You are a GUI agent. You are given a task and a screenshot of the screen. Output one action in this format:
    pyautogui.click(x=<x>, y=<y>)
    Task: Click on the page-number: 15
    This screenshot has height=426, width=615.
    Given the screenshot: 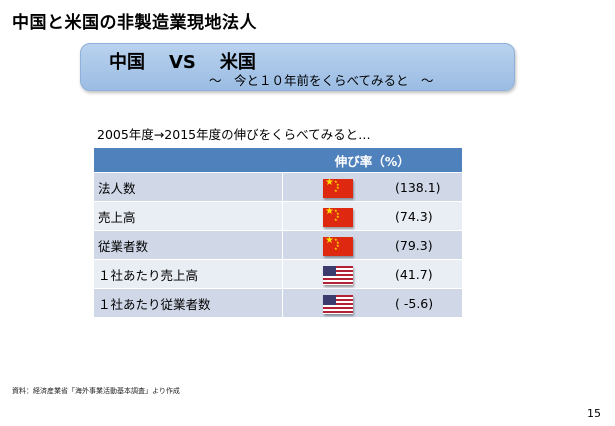 What is the action you would take?
    pyautogui.click(x=594, y=413)
    